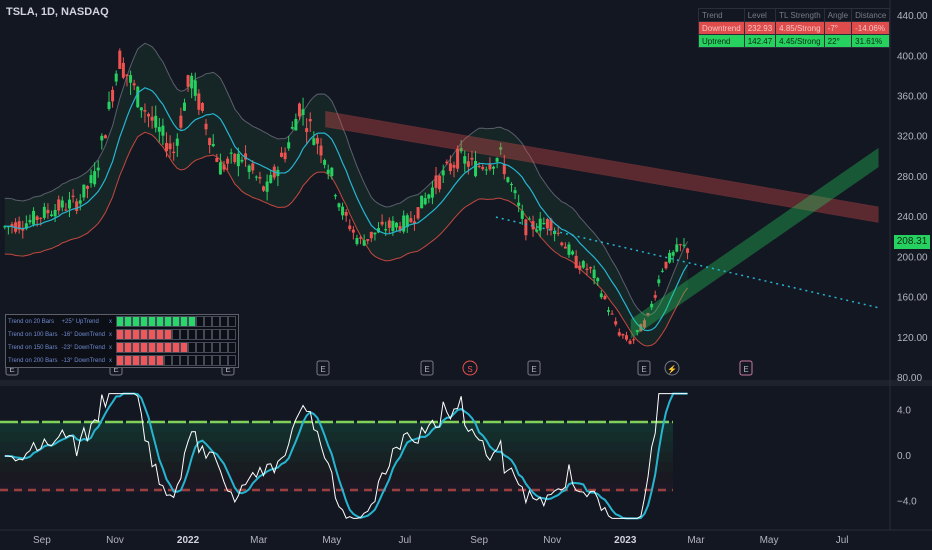  I want to click on downtrend-level: 232.93, so click(760, 28).